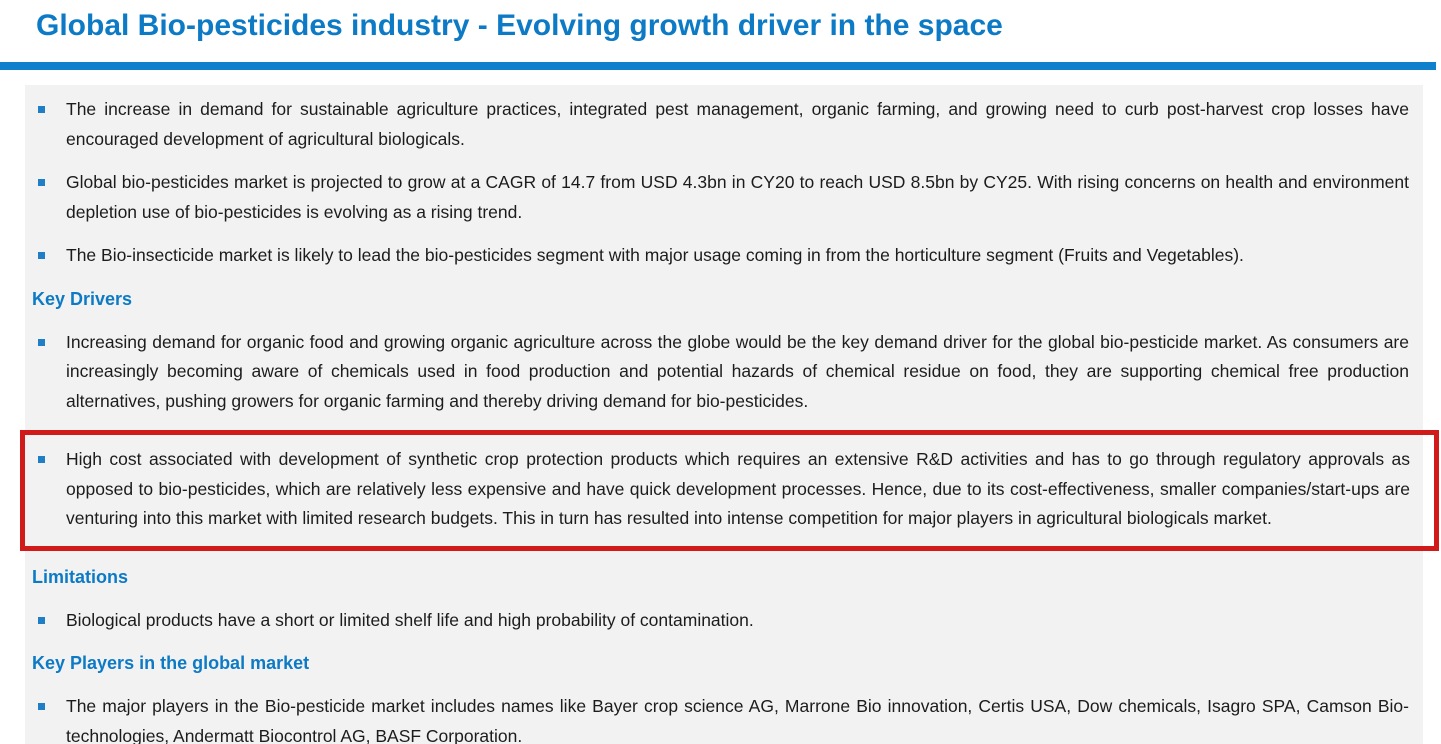 Image resolution: width=1441 pixels, height=744 pixels. What do you see at coordinates (80, 576) in the screenshot?
I see `section-heading-limitations: Limitations` at bounding box center [80, 576].